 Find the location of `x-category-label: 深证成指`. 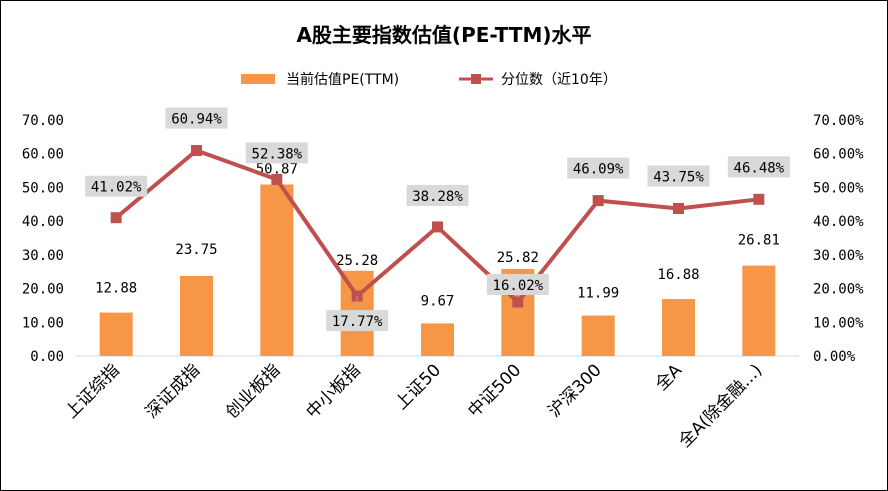

x-category-label: 深证成指 is located at coordinates (173, 391).